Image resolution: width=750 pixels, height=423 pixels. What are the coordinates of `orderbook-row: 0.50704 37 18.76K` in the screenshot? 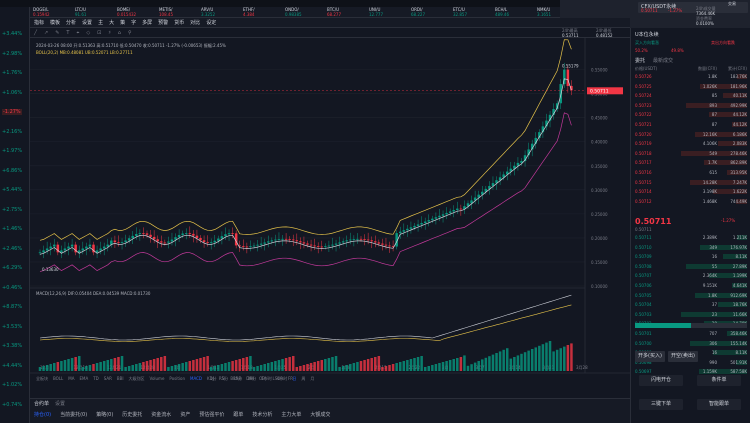 It's located at (691, 305).